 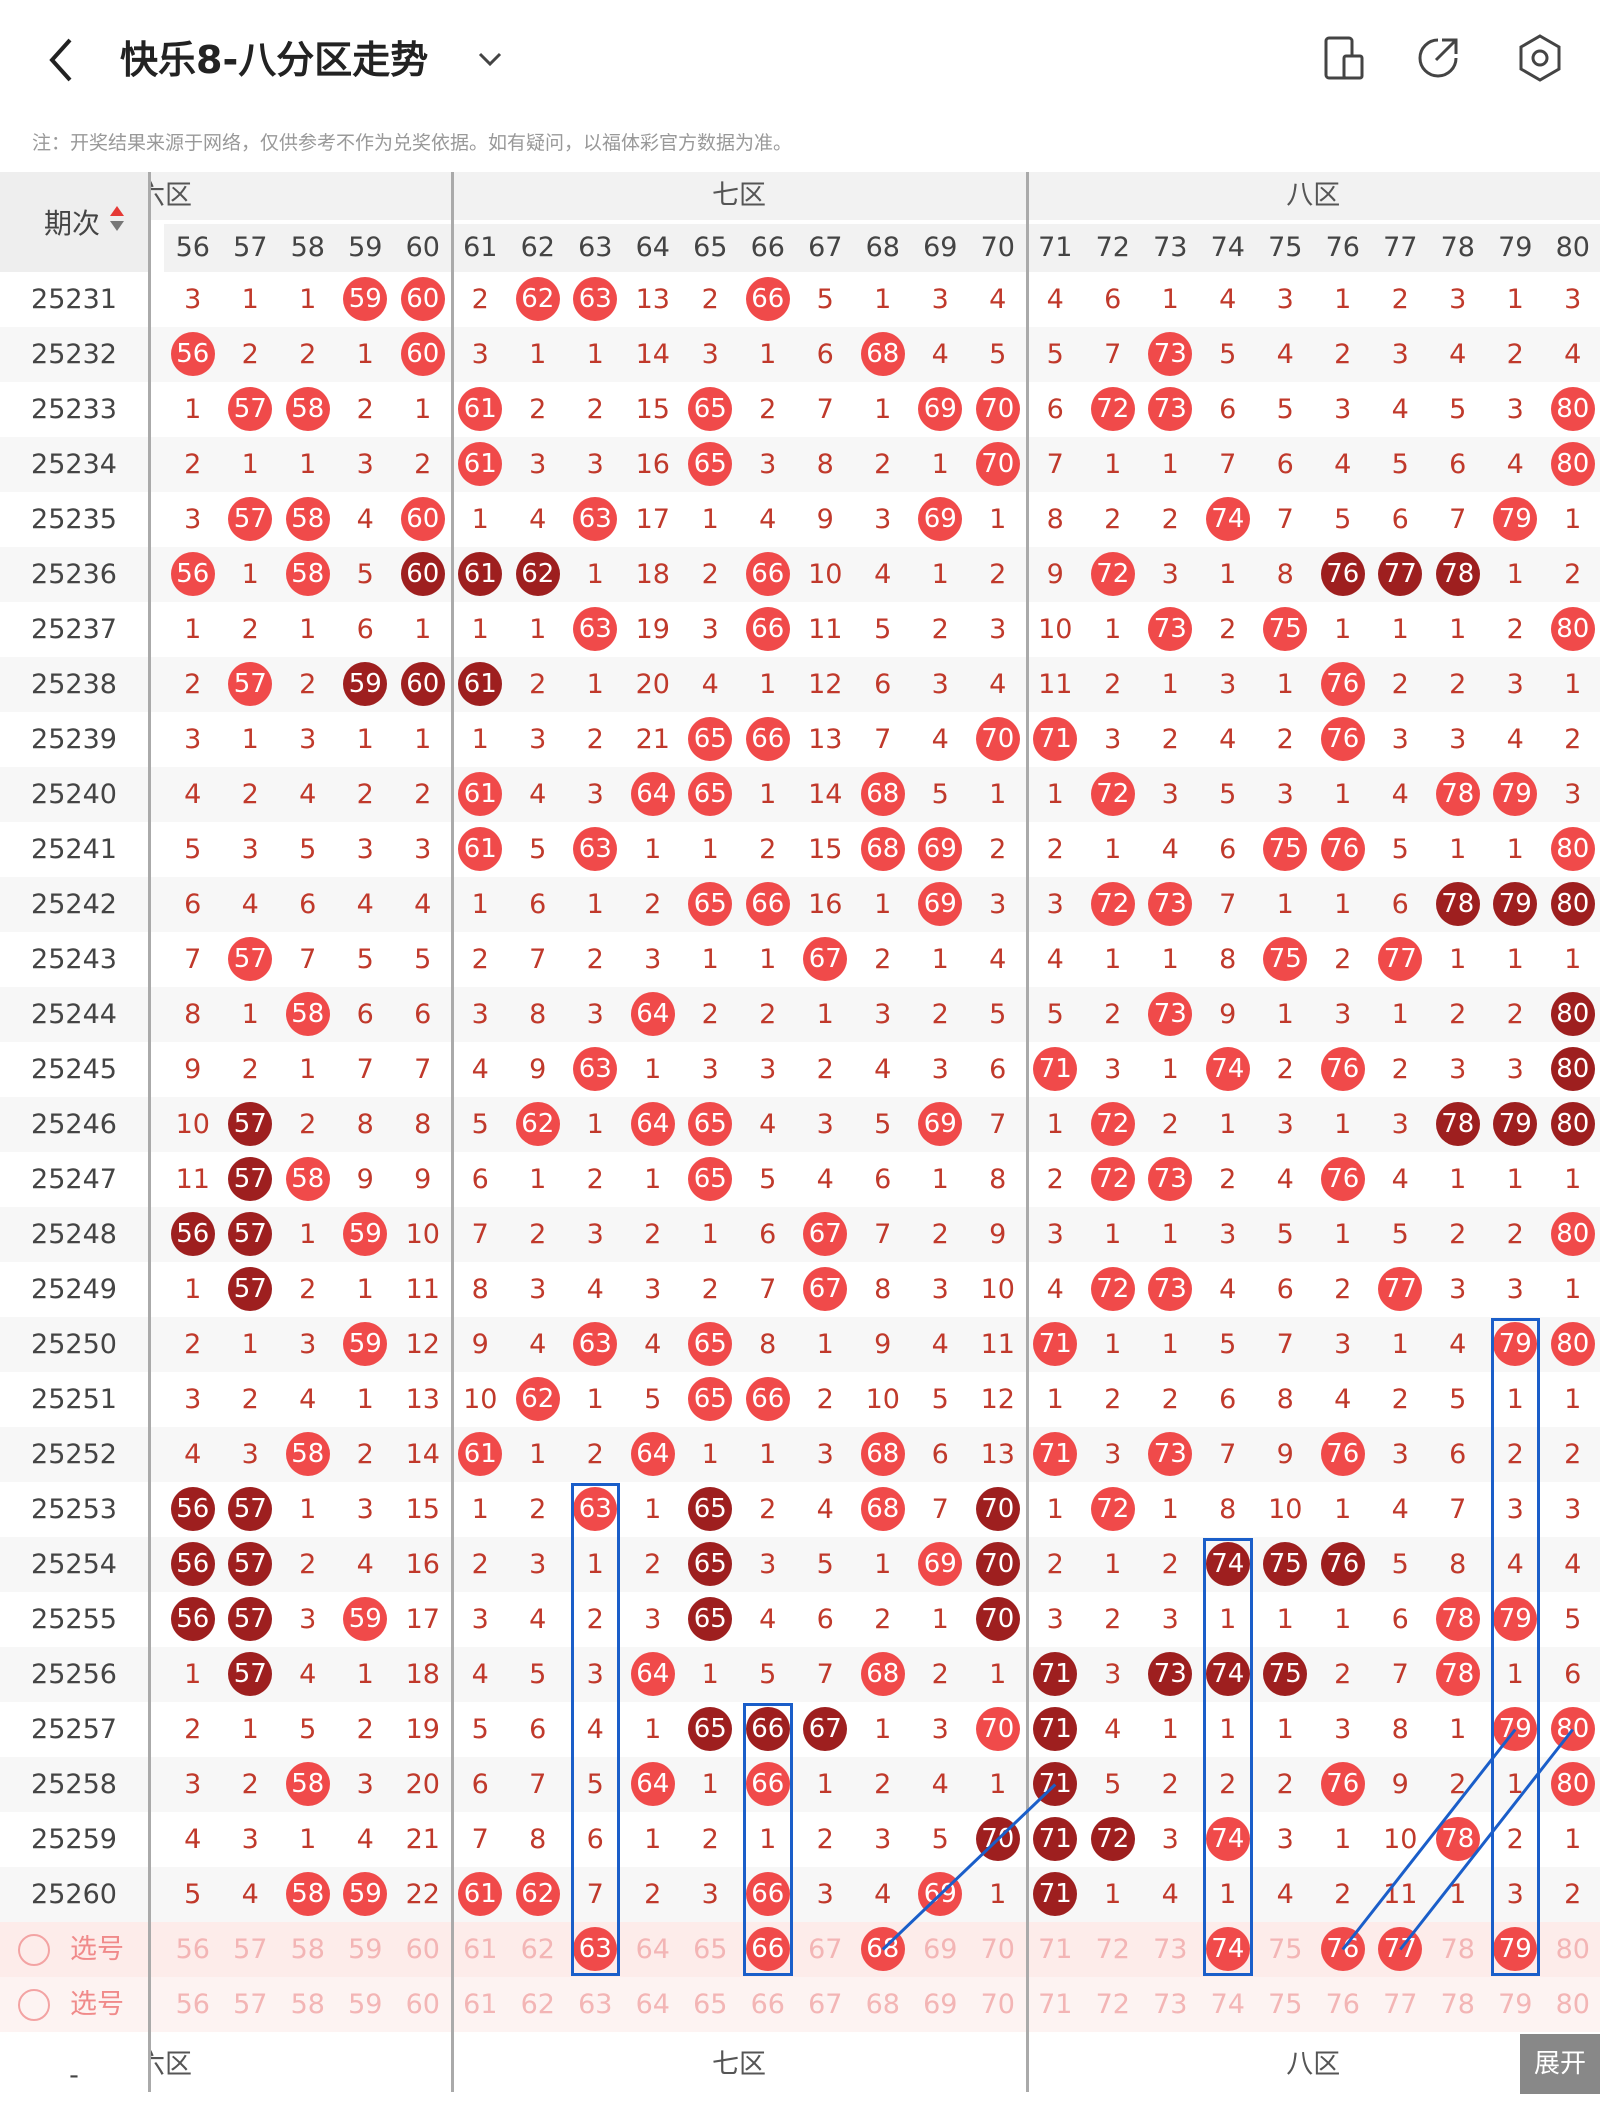 I want to click on disclaimer-note: 注：开奖结果来源于网络，仅供参考不作为兑奖依据。如有疑问，以福体彩官方数据为准。, so click(x=412, y=141).